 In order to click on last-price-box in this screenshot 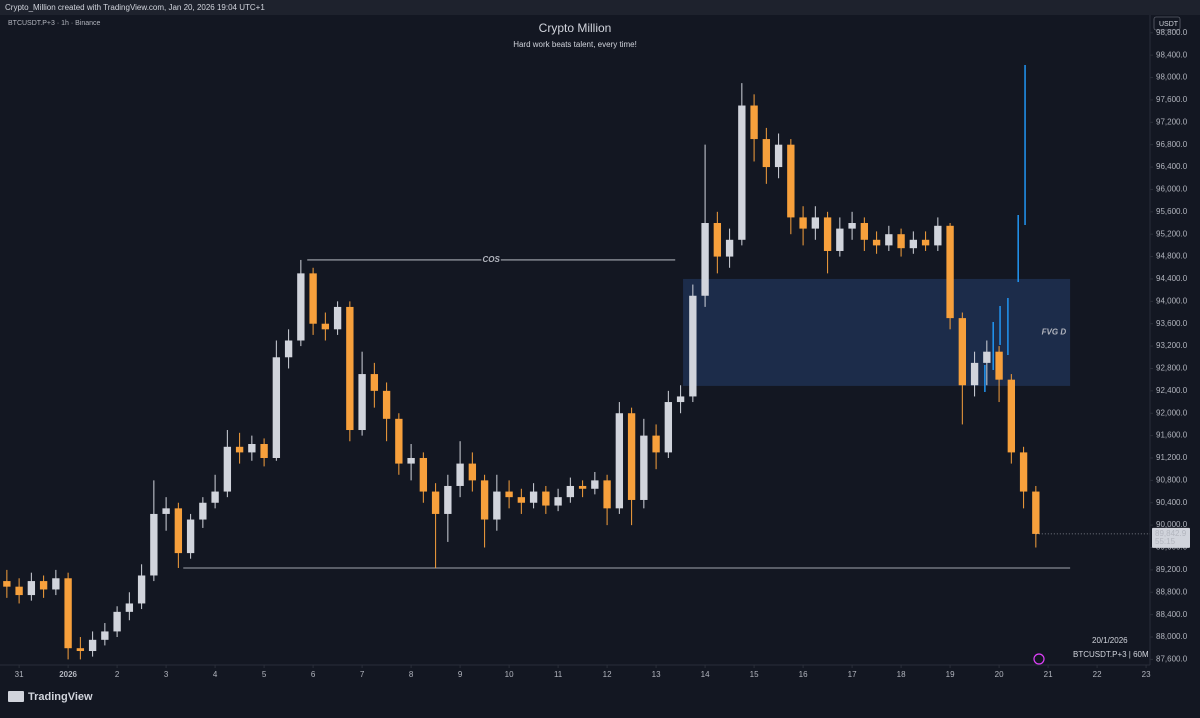, I will do `click(1171, 537)`.